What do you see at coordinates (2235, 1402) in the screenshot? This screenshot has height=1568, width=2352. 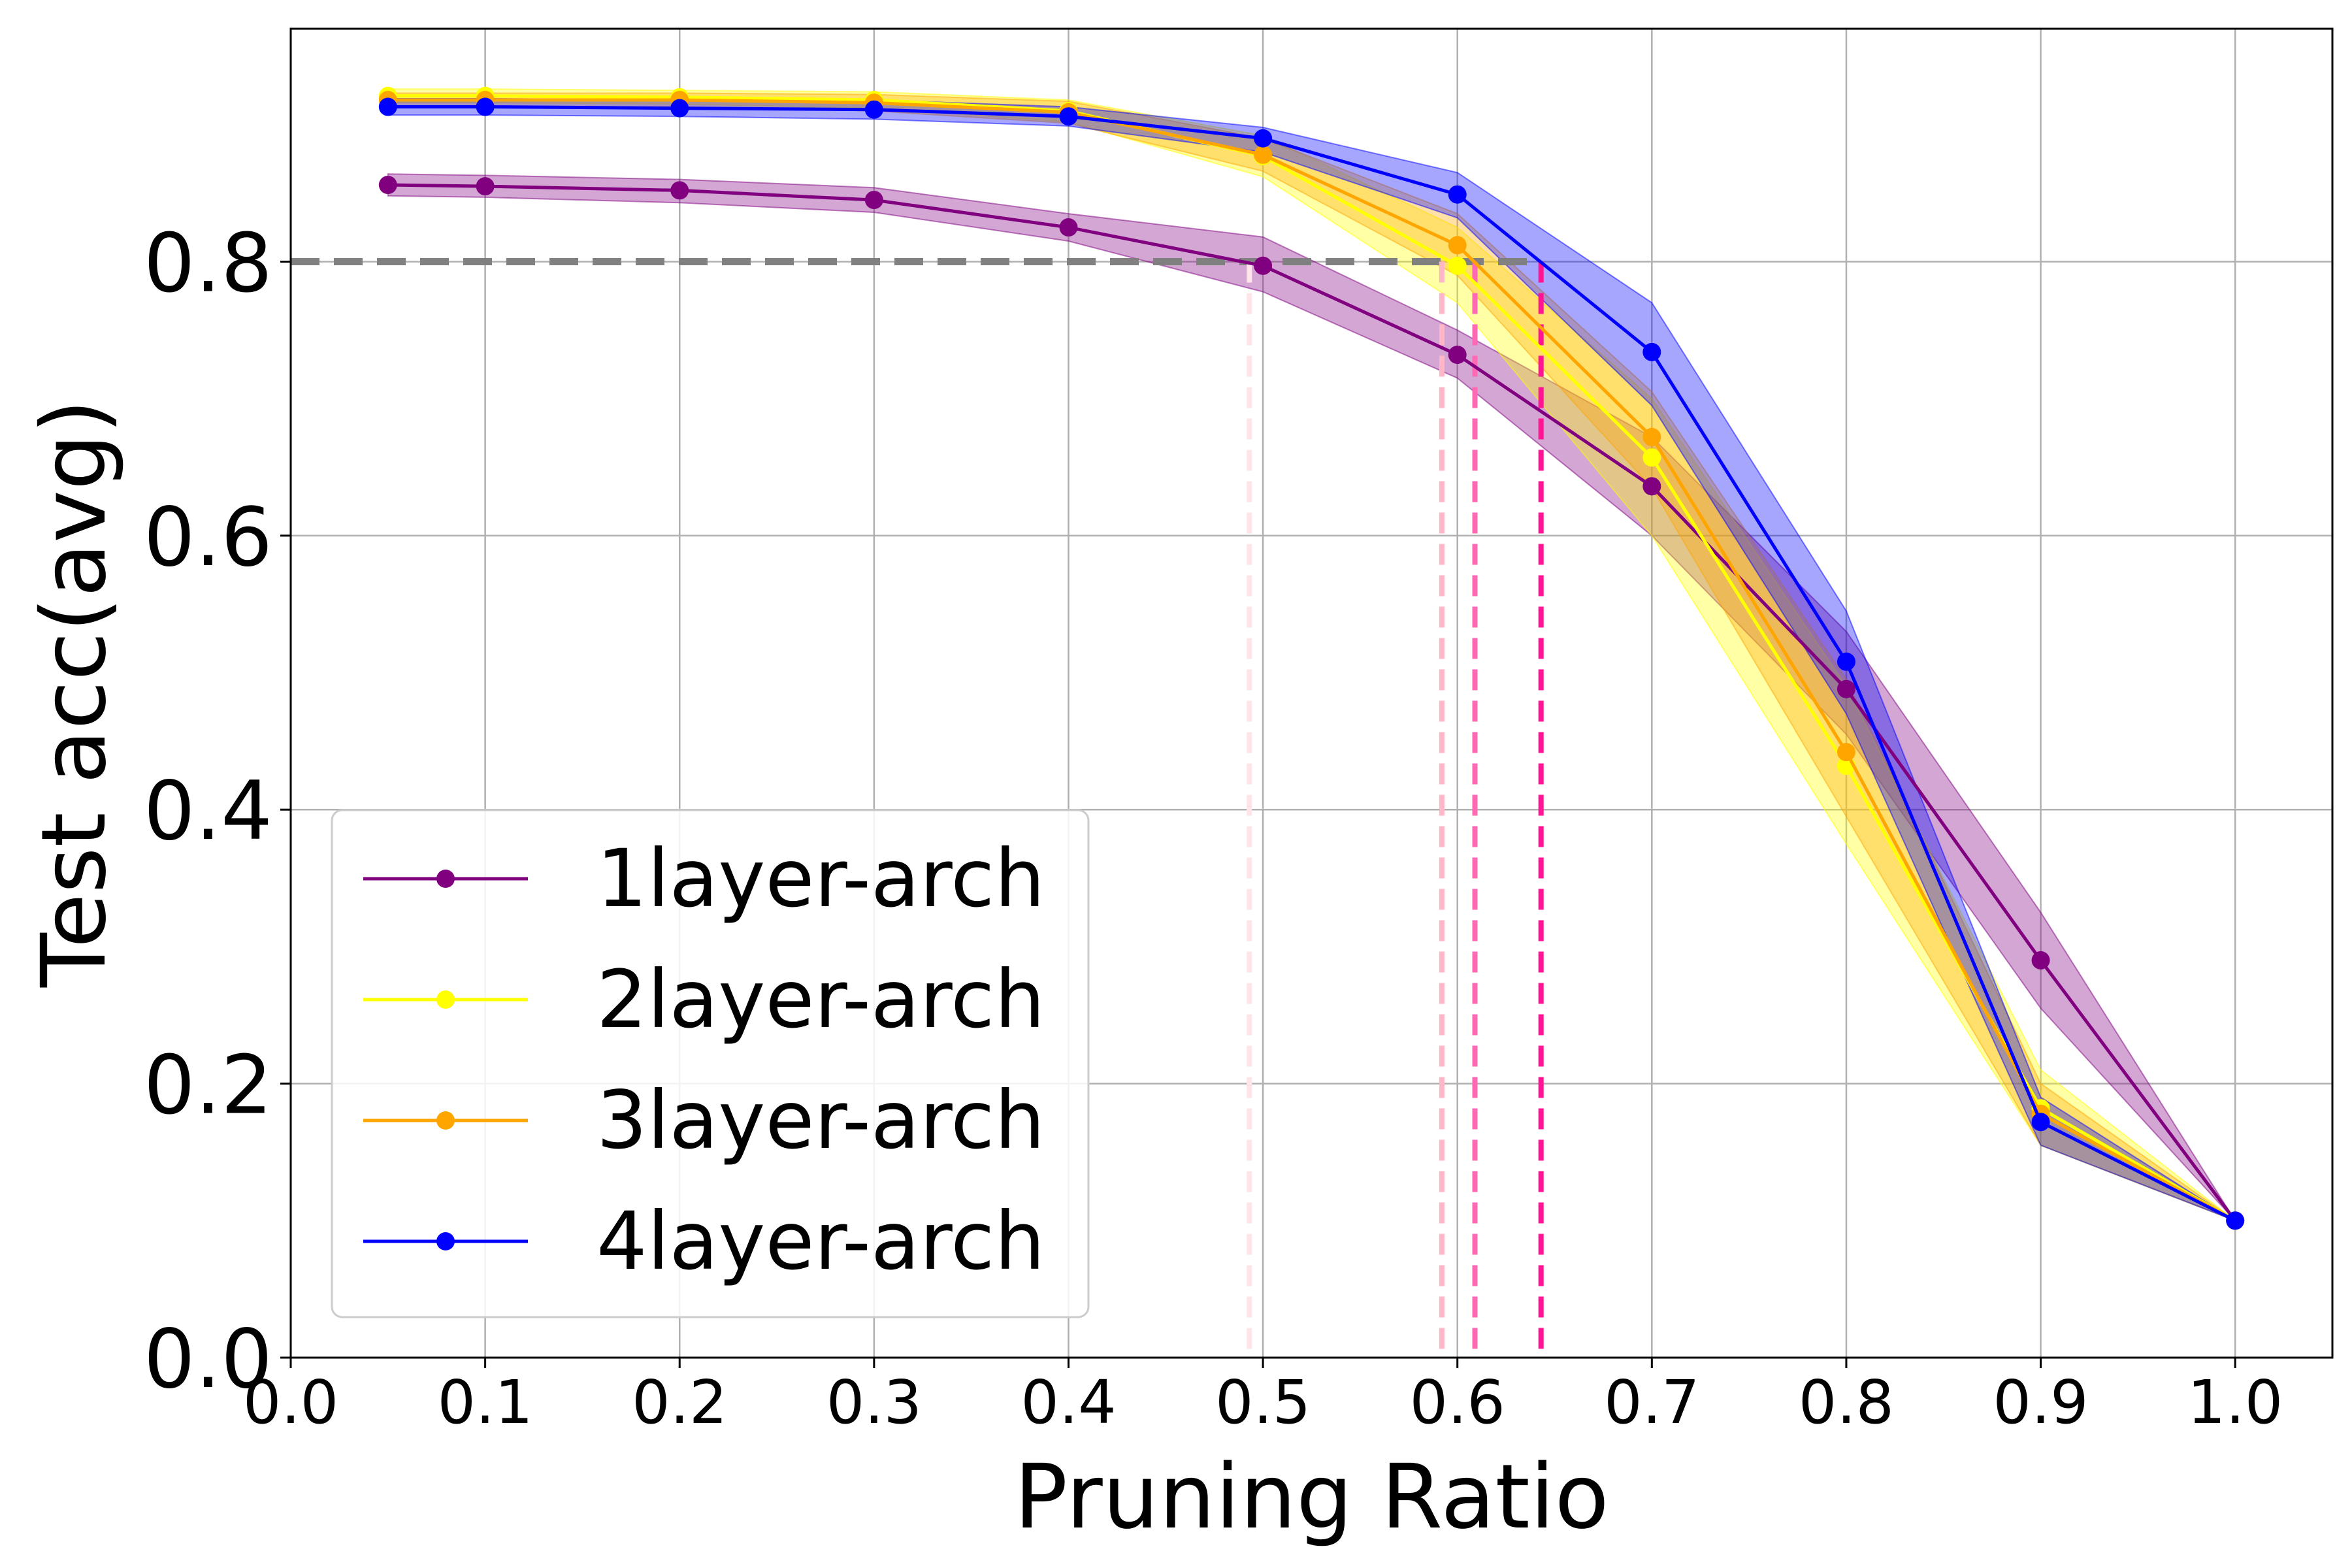 I see `x-tick-label: 1.0` at bounding box center [2235, 1402].